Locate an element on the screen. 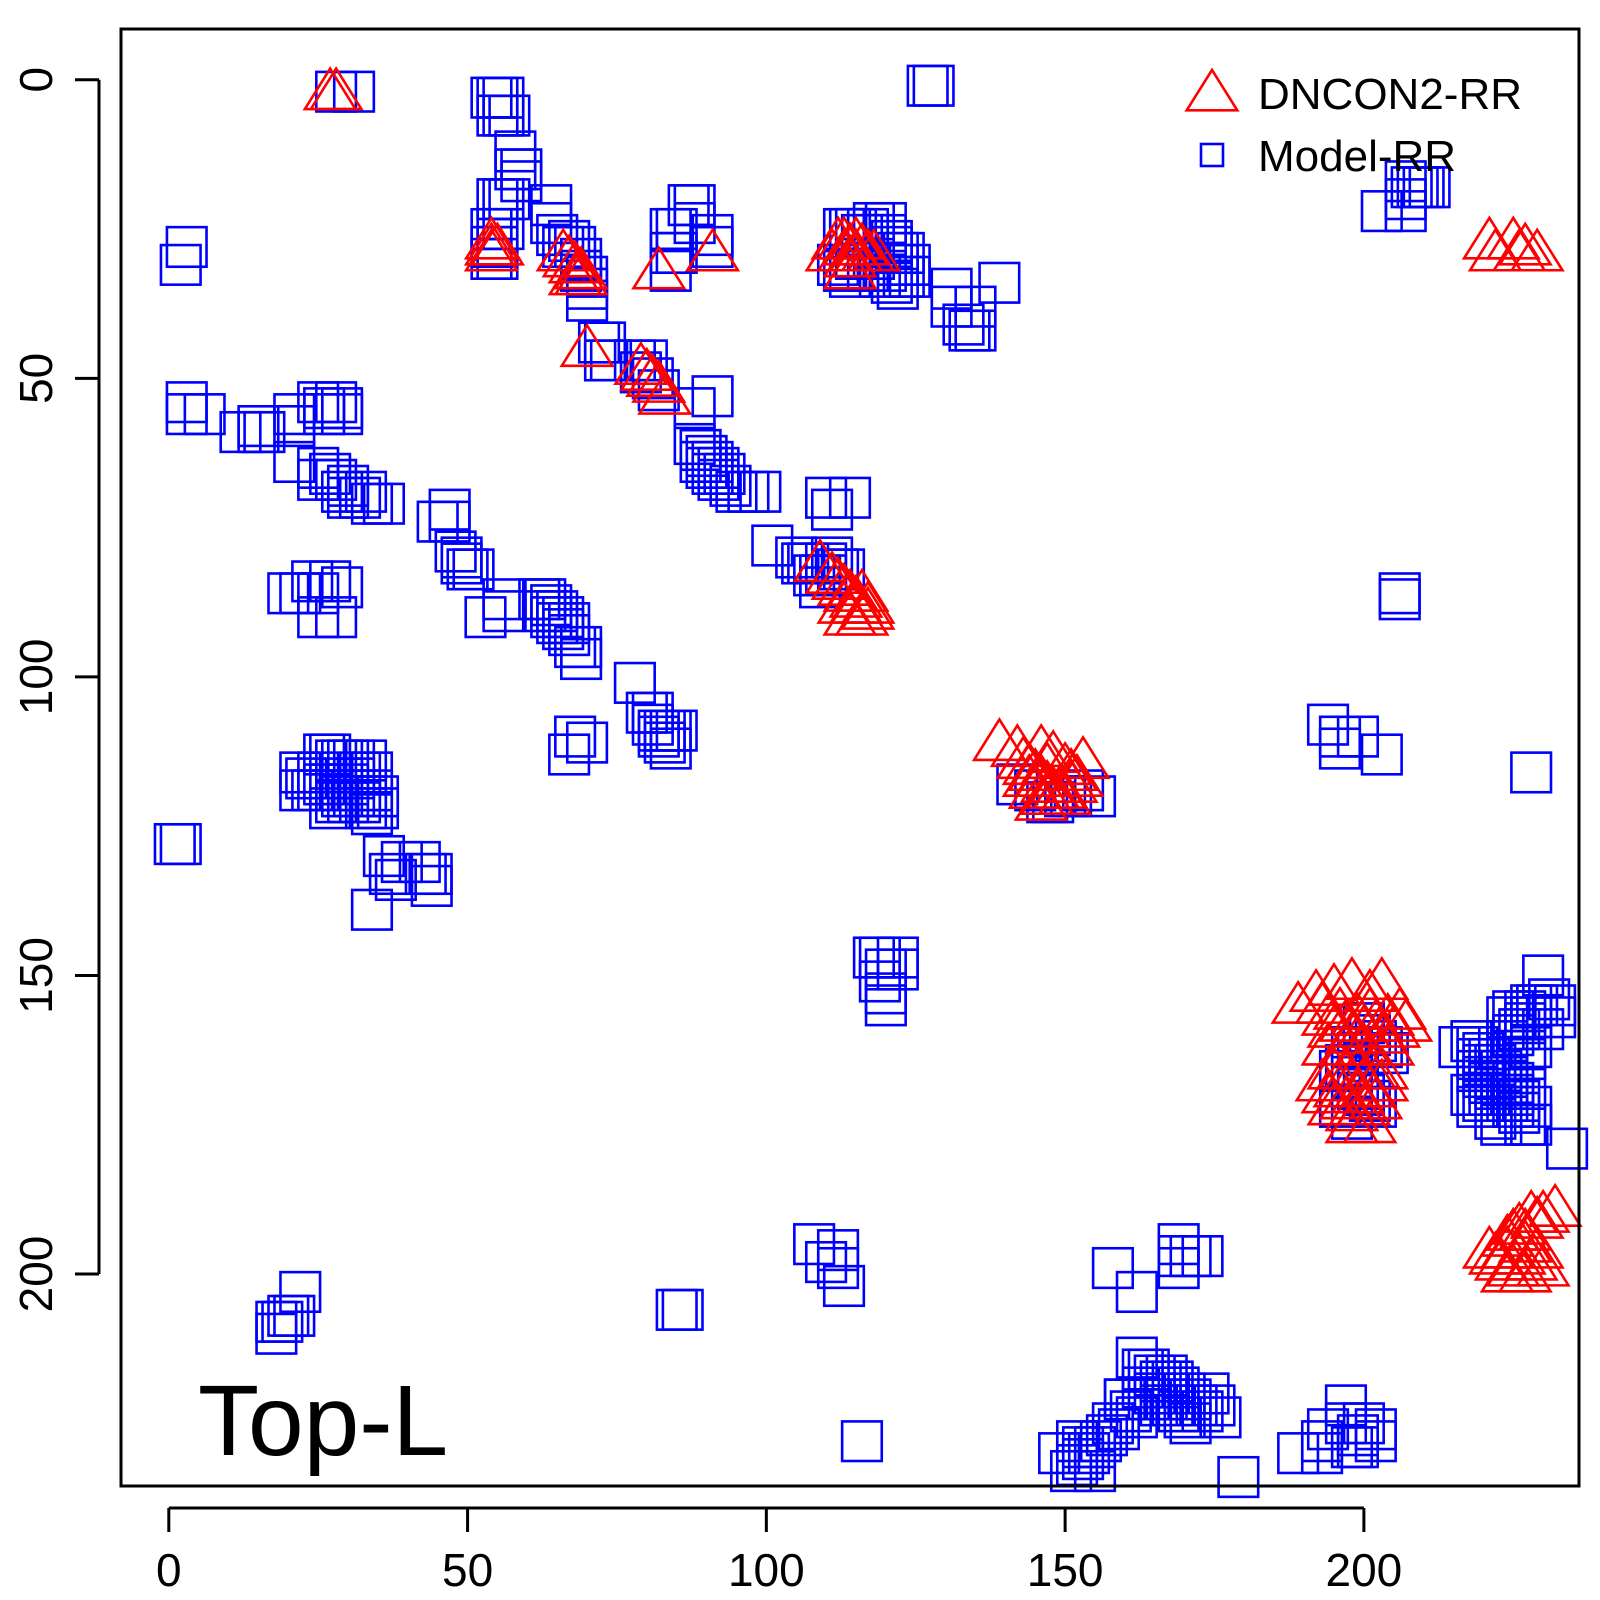 This screenshot has width=1600, height=1600. legend-square-marker is located at coordinates (1212, 155).